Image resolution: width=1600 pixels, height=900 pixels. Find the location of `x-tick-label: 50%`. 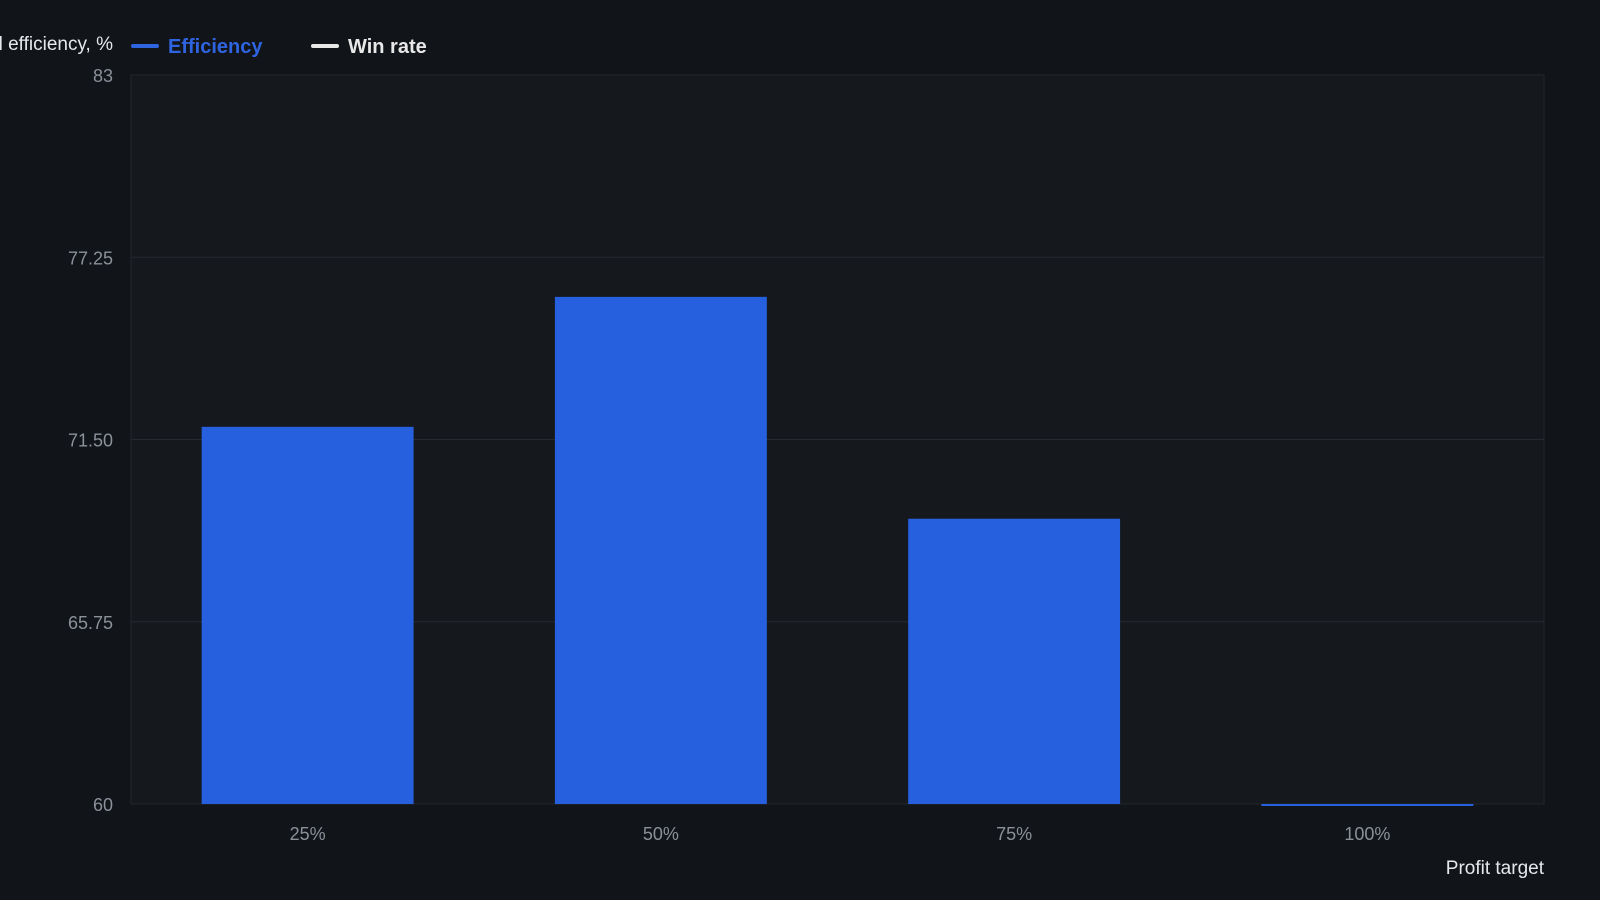

x-tick-label: 50% is located at coordinates (661, 834).